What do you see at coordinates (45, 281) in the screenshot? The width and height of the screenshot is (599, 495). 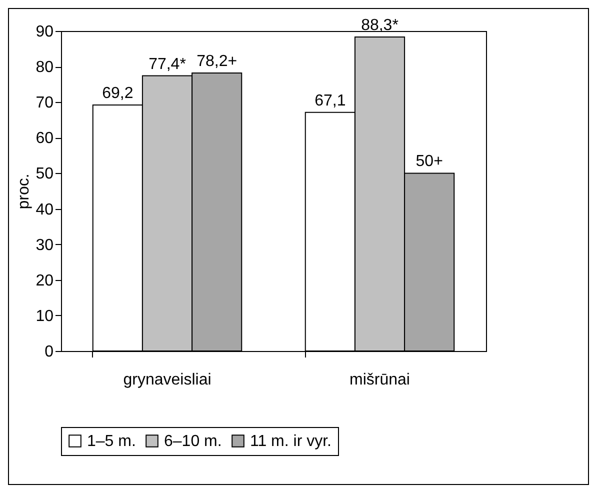 I see `y-tick-label: 20` at bounding box center [45, 281].